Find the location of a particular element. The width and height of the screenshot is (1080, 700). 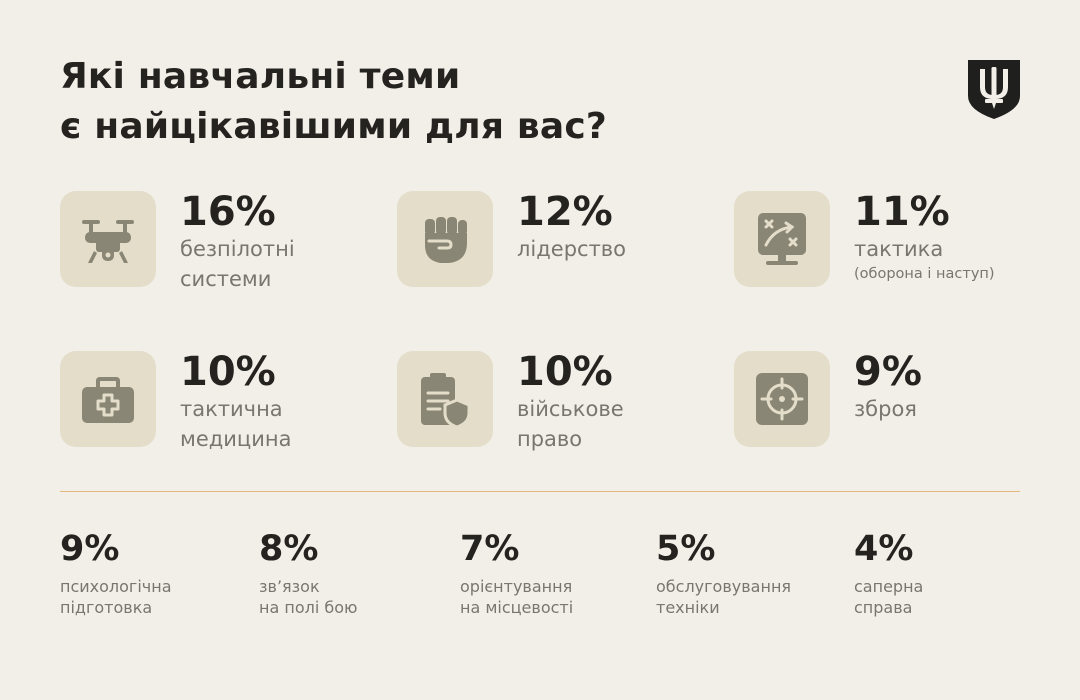

label-drones: безпілотні системи is located at coordinates (237, 264).